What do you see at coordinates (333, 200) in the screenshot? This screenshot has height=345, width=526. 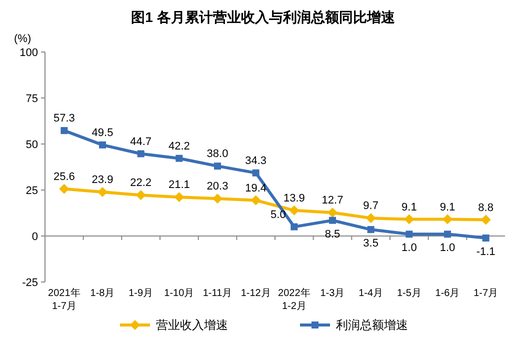 I see `data-label: 12.7` at bounding box center [333, 200].